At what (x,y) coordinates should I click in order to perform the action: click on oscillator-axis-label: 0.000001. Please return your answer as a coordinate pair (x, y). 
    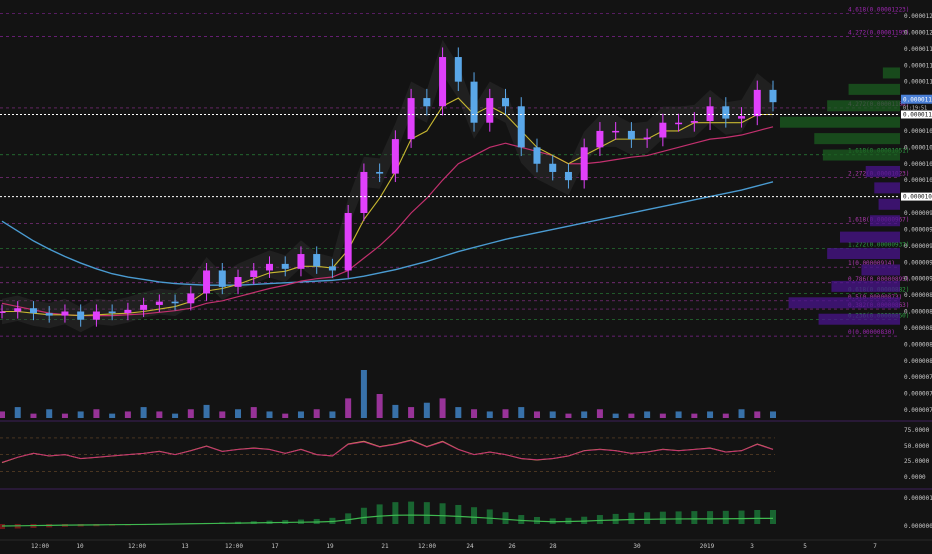
    Looking at the image, I should click on (918, 498).